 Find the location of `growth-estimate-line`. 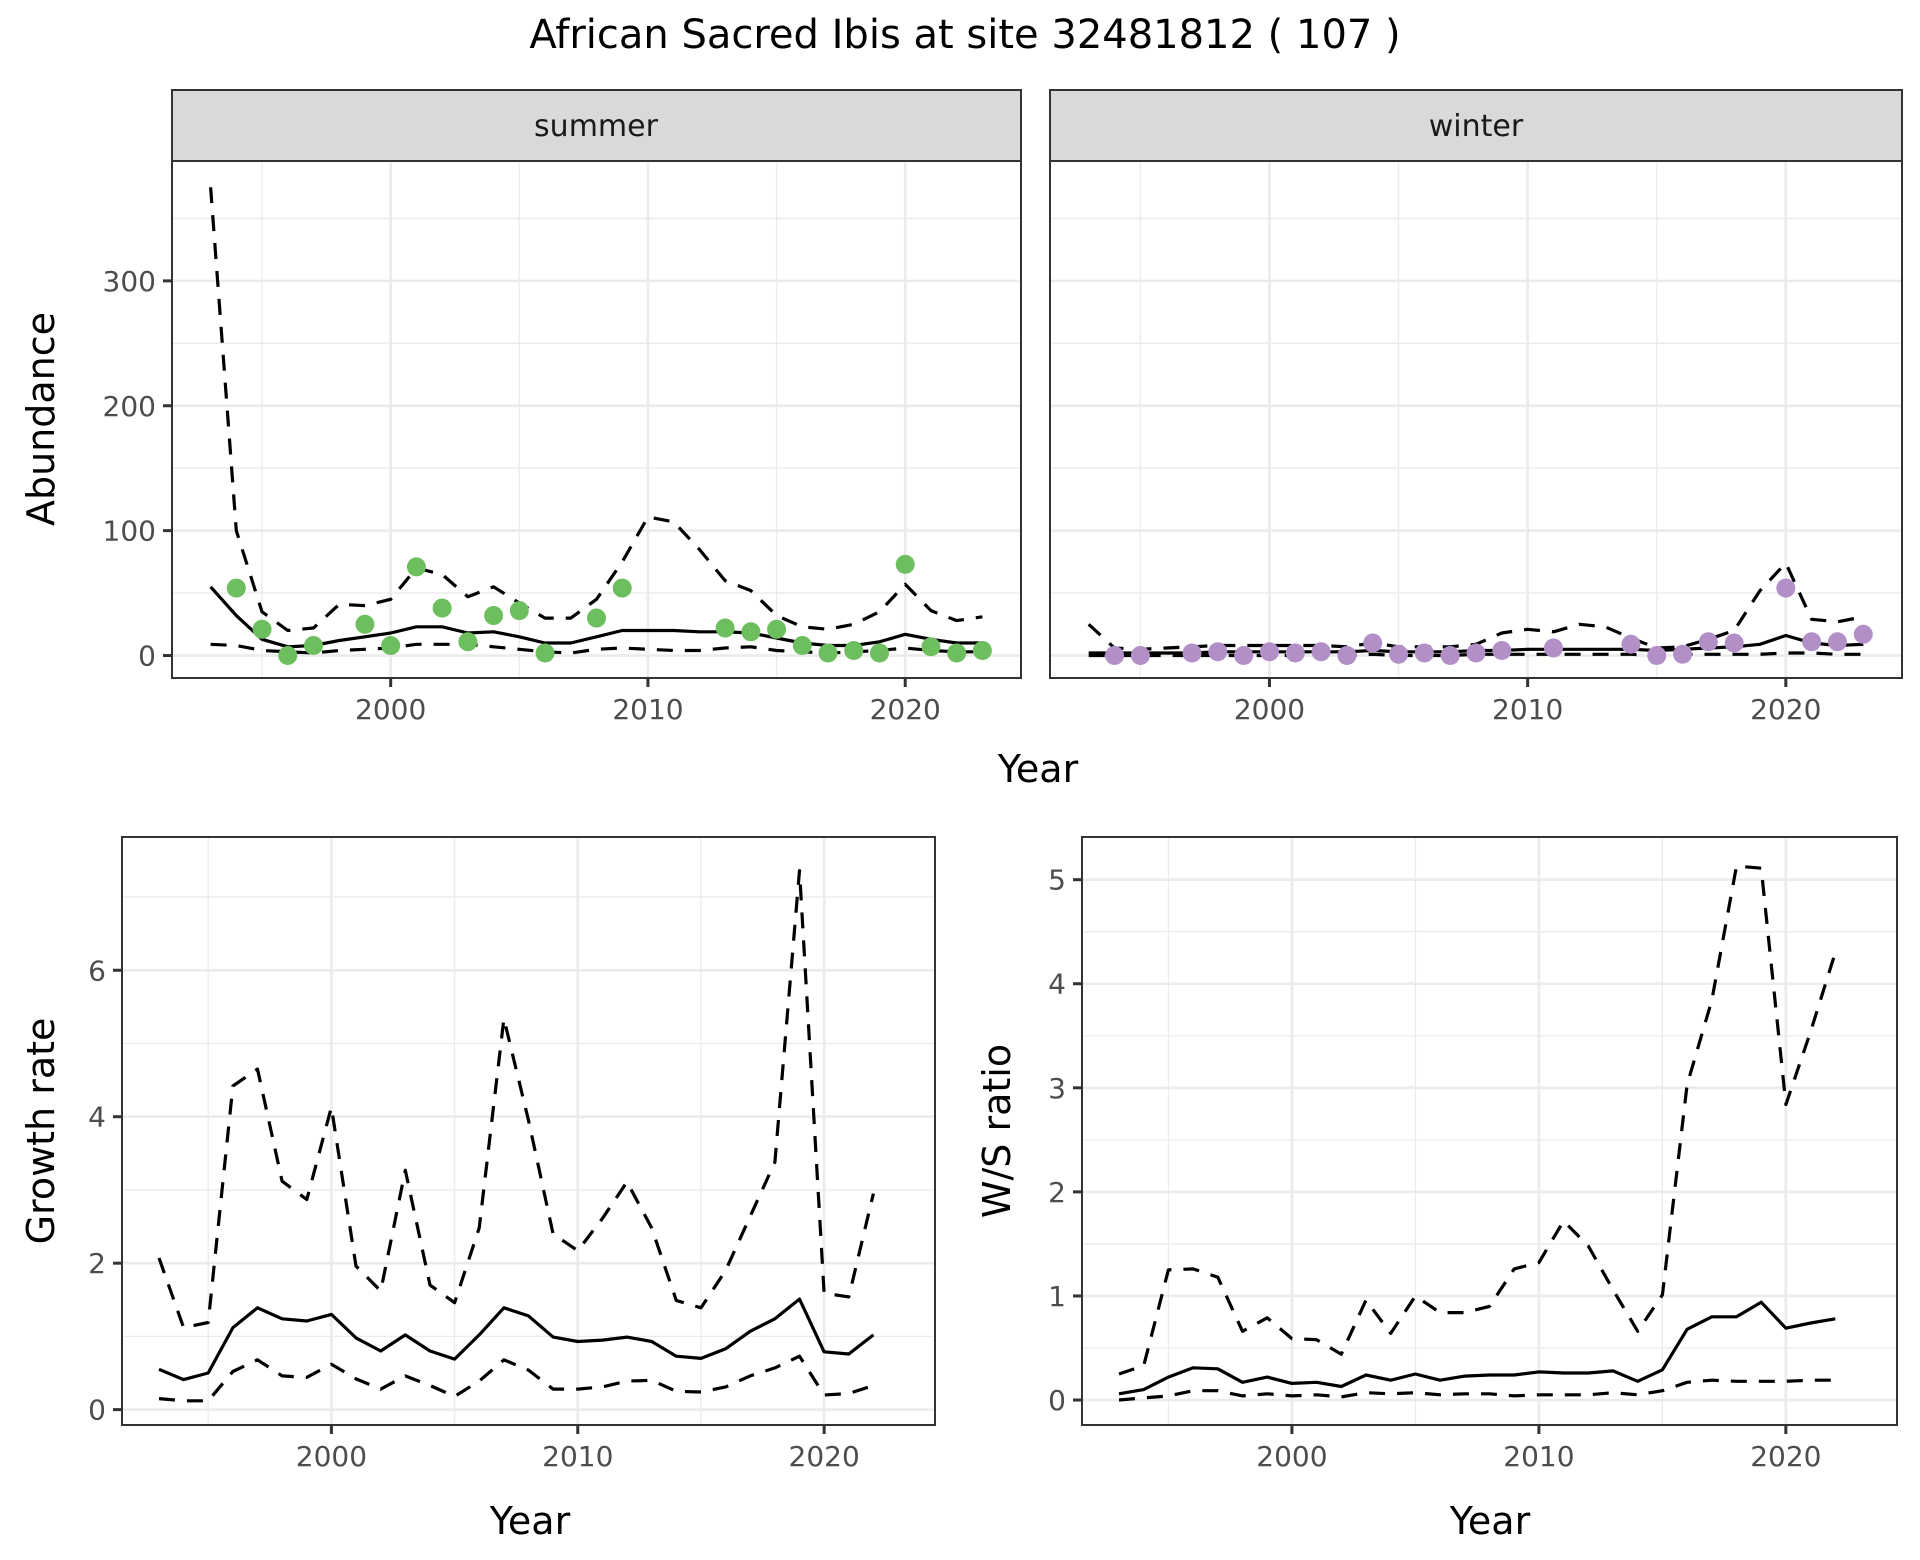

growth-estimate-line is located at coordinates (516, 1339).